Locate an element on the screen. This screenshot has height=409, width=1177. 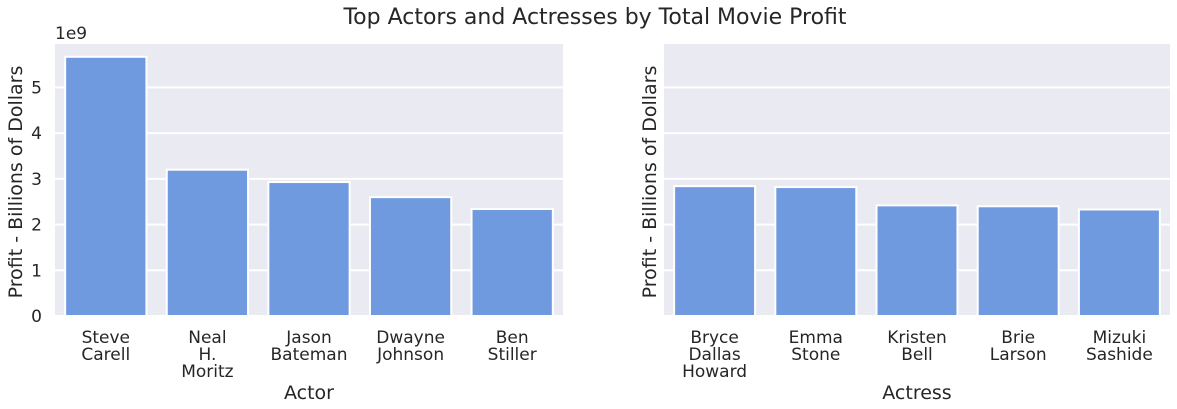
chart1-offset-text: 1e9 is located at coordinates (71, 34).